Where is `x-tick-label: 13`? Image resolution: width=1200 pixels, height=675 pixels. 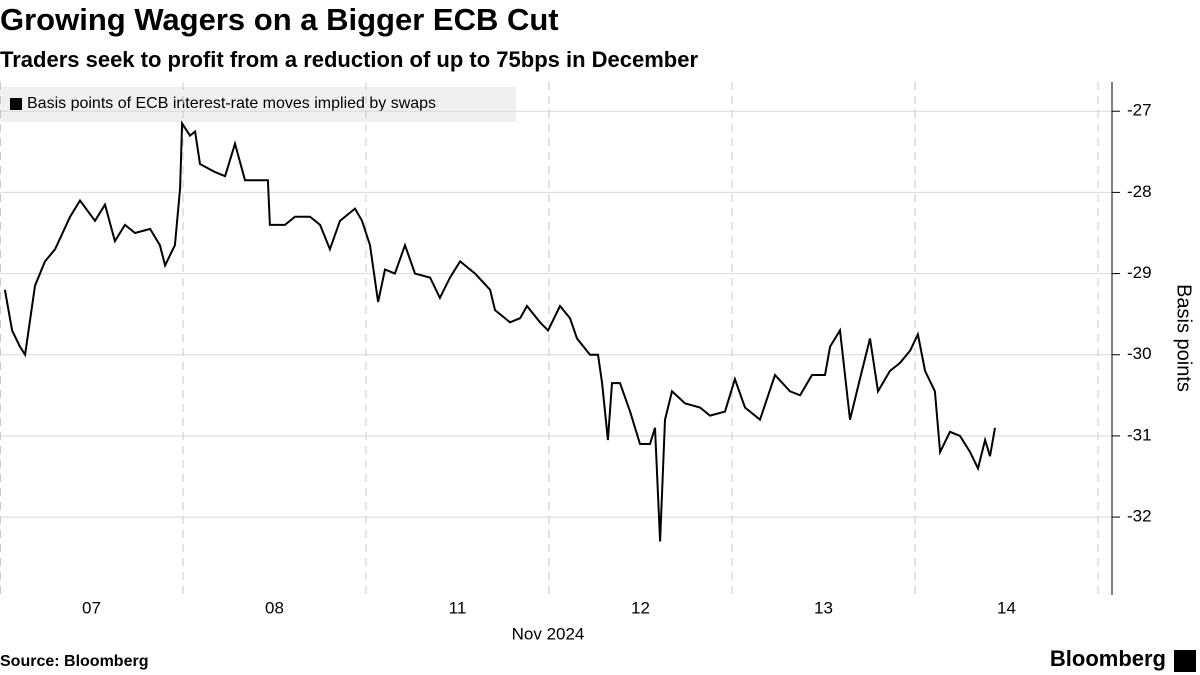 x-tick-label: 13 is located at coordinates (823, 607).